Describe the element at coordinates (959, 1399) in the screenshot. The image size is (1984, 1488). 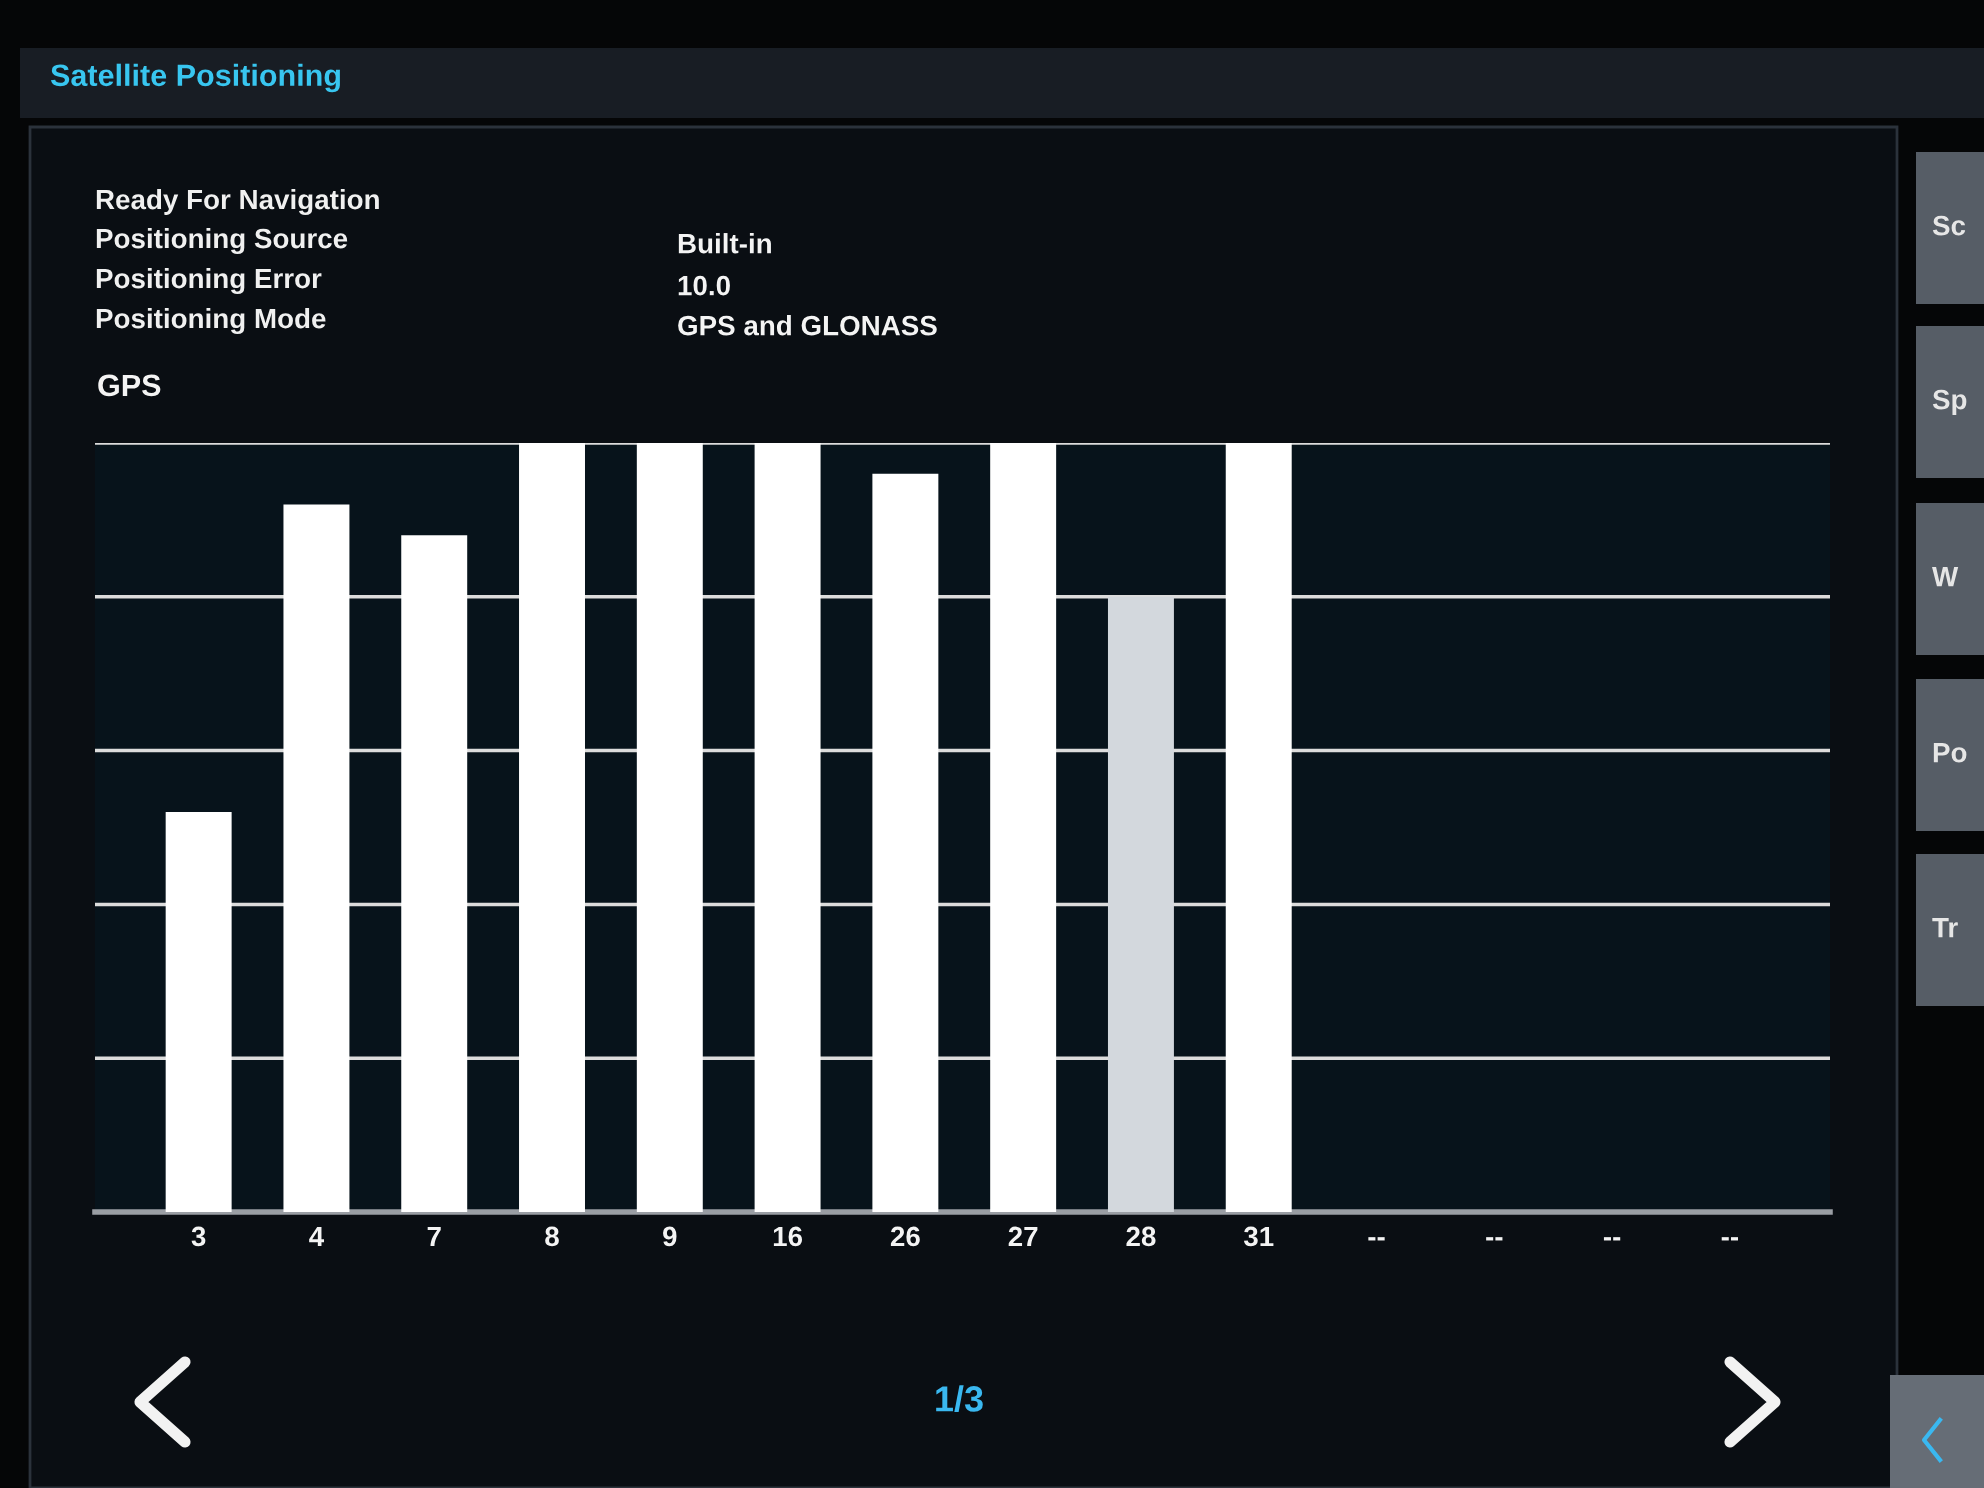
I see `text: 1/3` at that location.